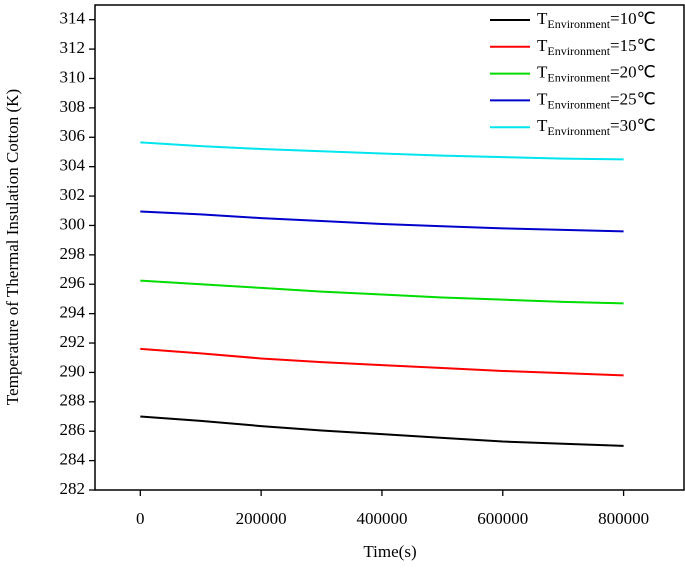 The height and width of the screenshot is (570, 685). Describe the element at coordinates (73, 106) in the screenshot. I see `y-tick-label: 308` at that location.